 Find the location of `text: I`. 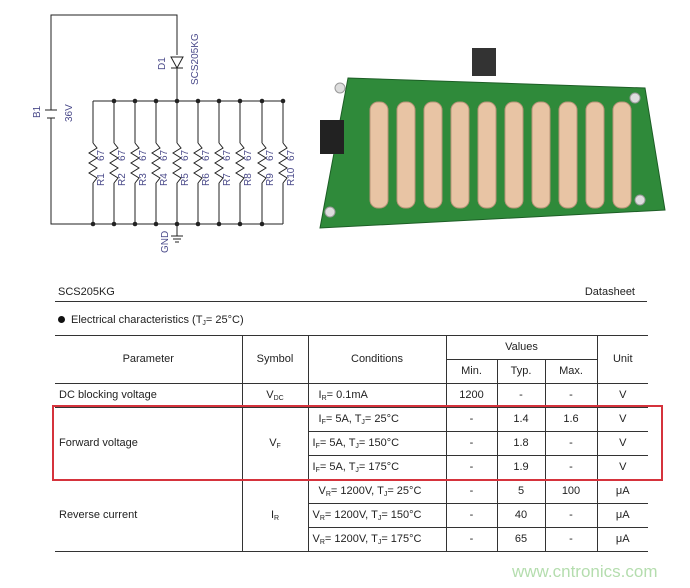

text: I is located at coordinates (272, 515).